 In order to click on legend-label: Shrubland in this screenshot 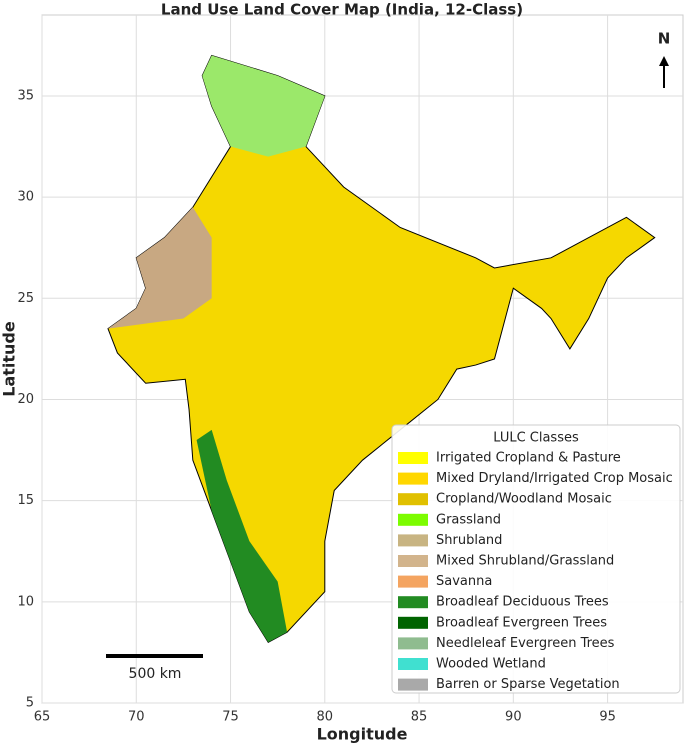, I will do `click(469, 540)`.